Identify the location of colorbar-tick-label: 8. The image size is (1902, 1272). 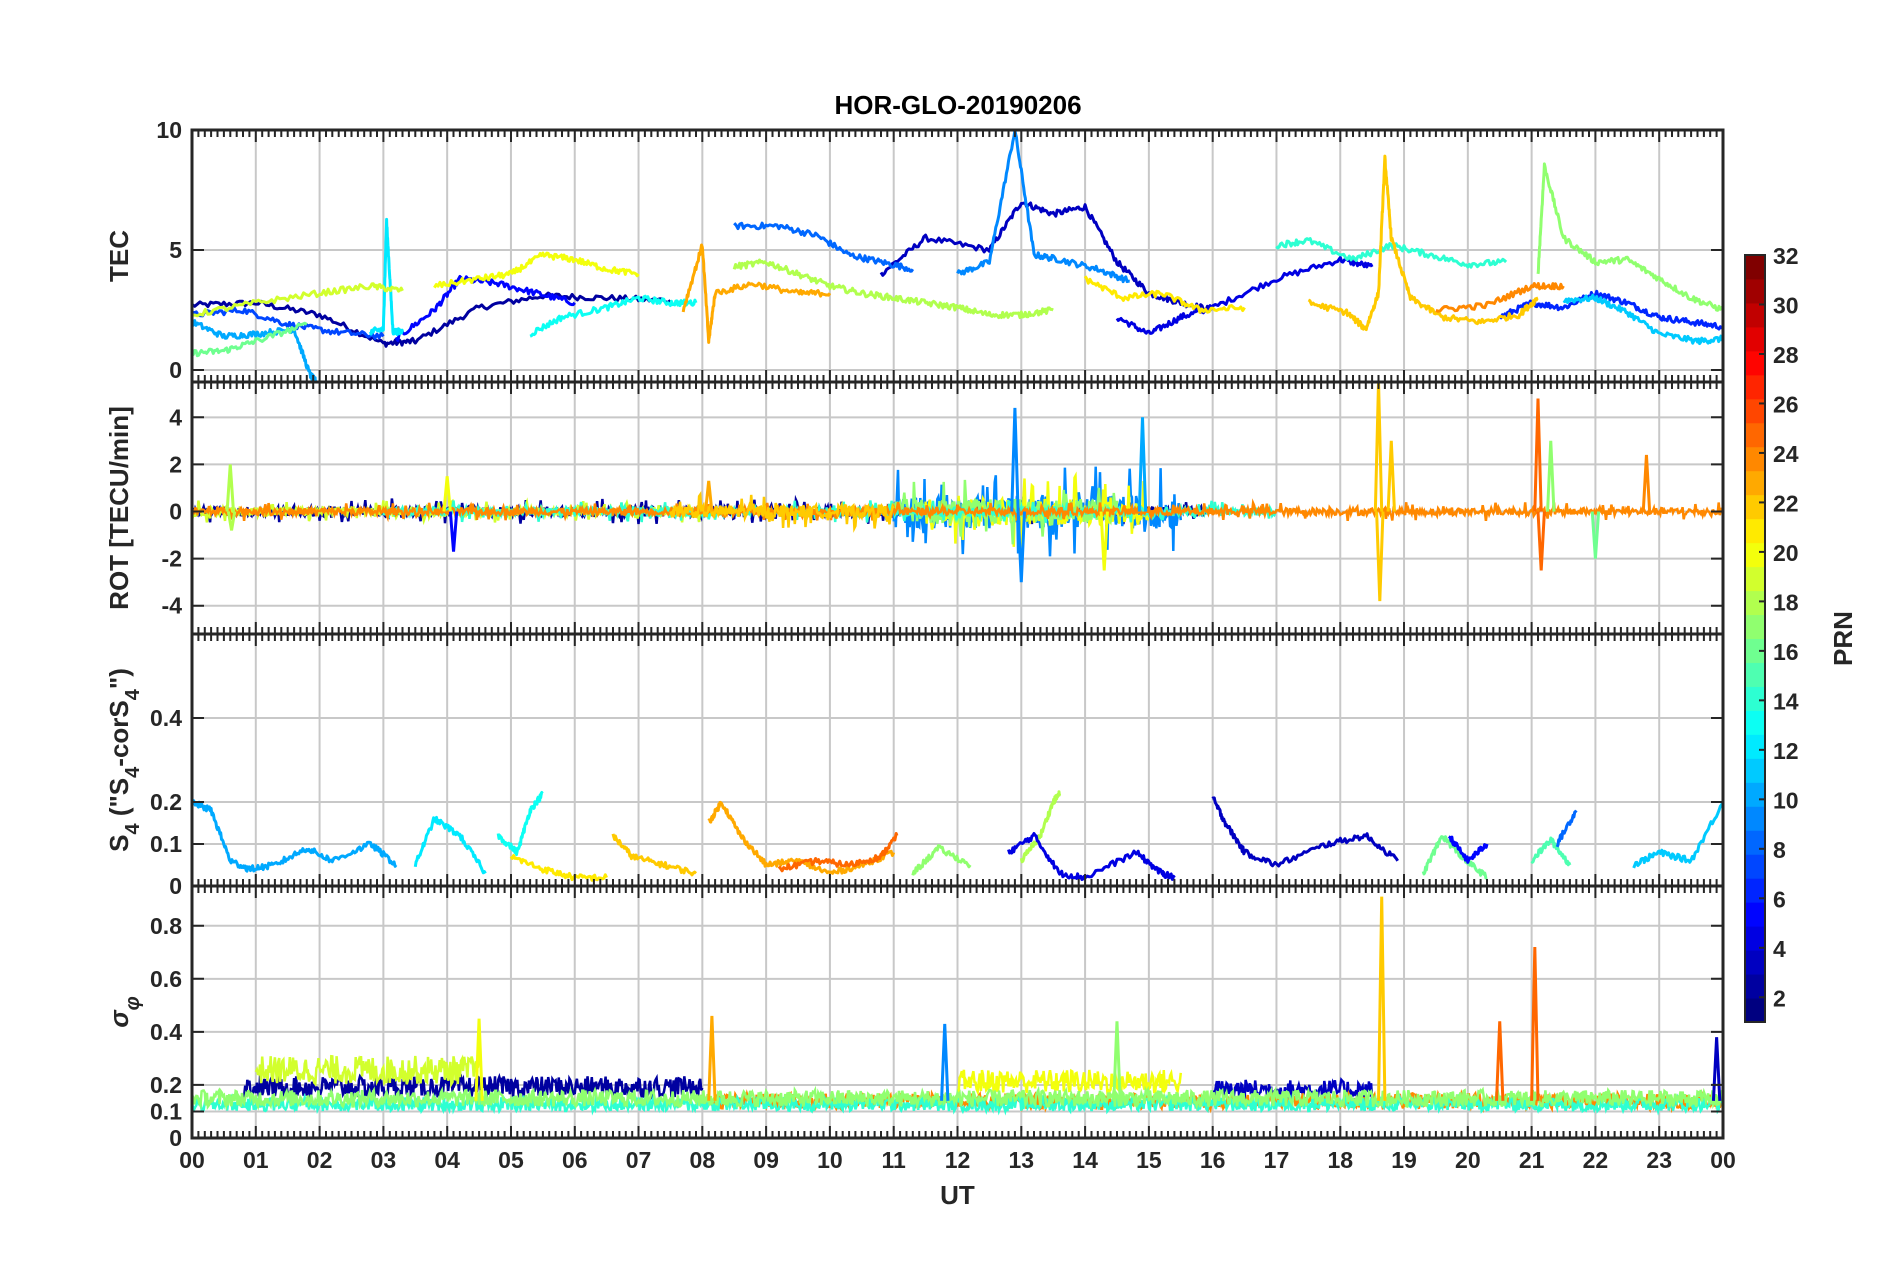
(1779, 850).